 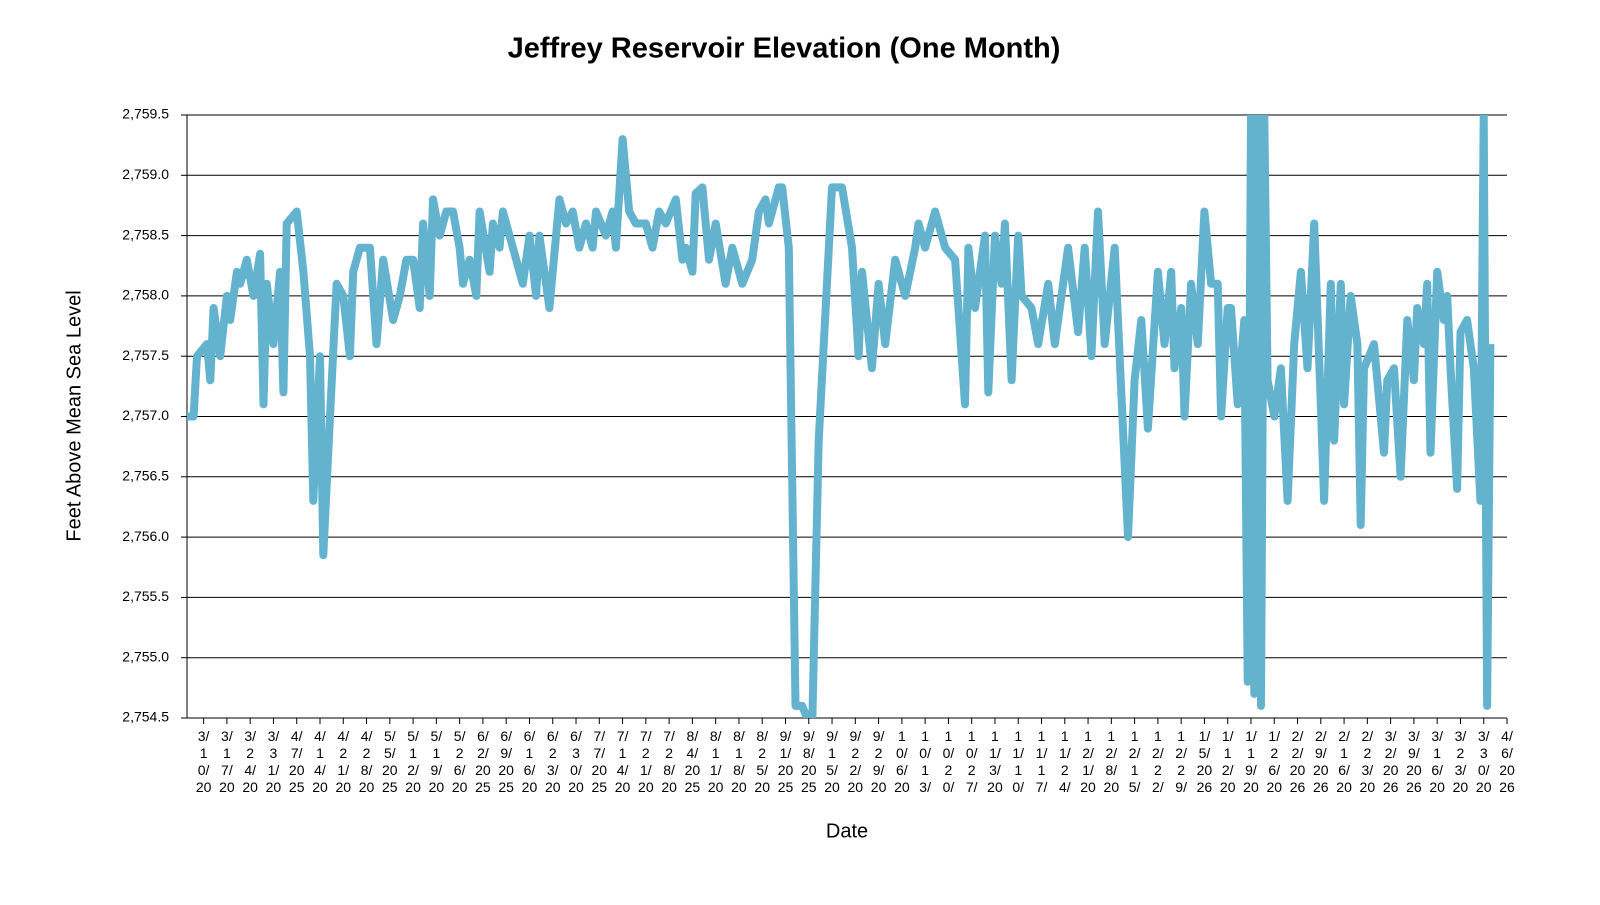 What do you see at coordinates (413, 761) in the screenshot?
I see `x-tick-label-box: 5/12/2025` at bounding box center [413, 761].